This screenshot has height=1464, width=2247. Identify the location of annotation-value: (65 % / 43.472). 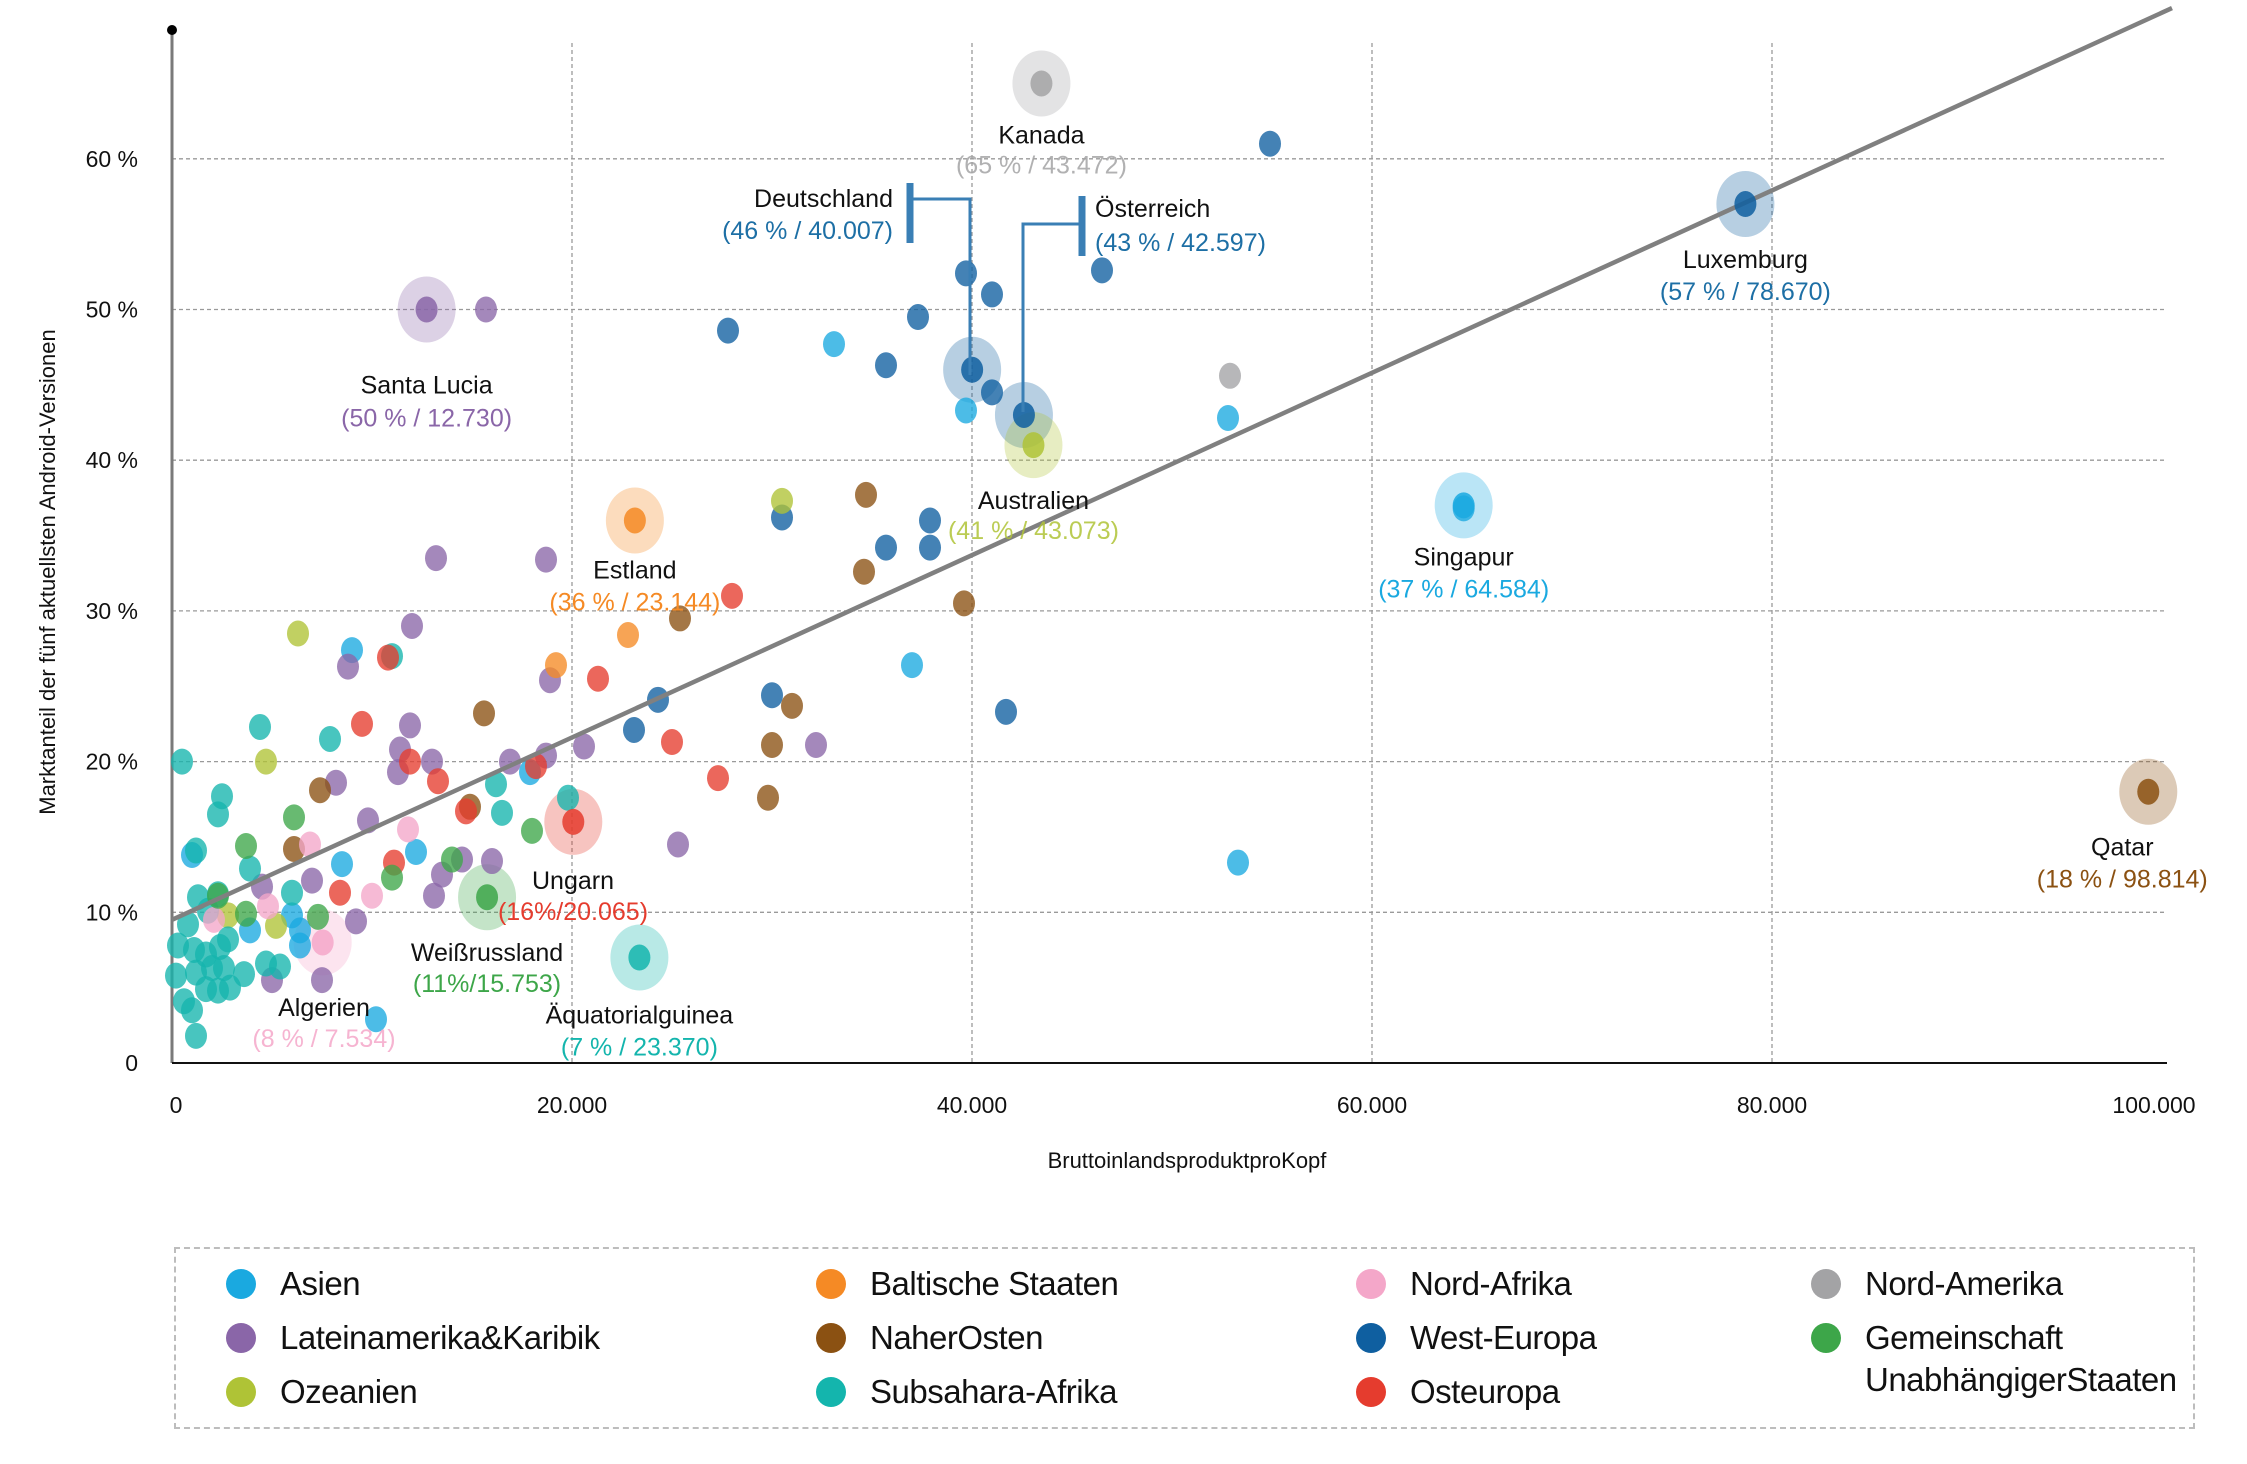
(1041, 165).